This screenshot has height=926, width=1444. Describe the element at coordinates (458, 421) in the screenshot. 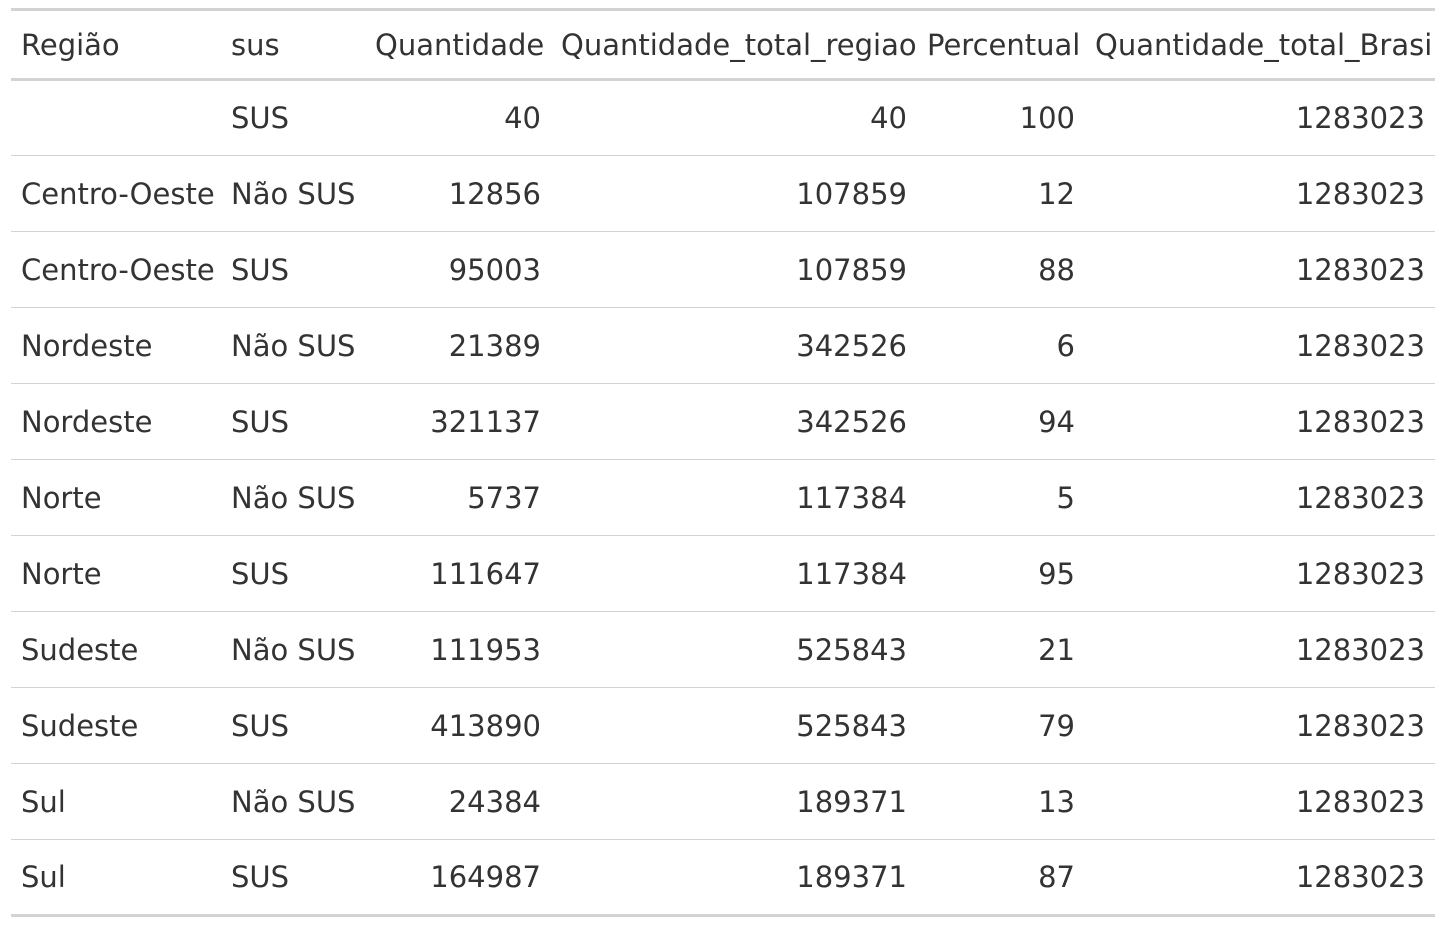

I see `cell-quantidade: 321137` at that location.